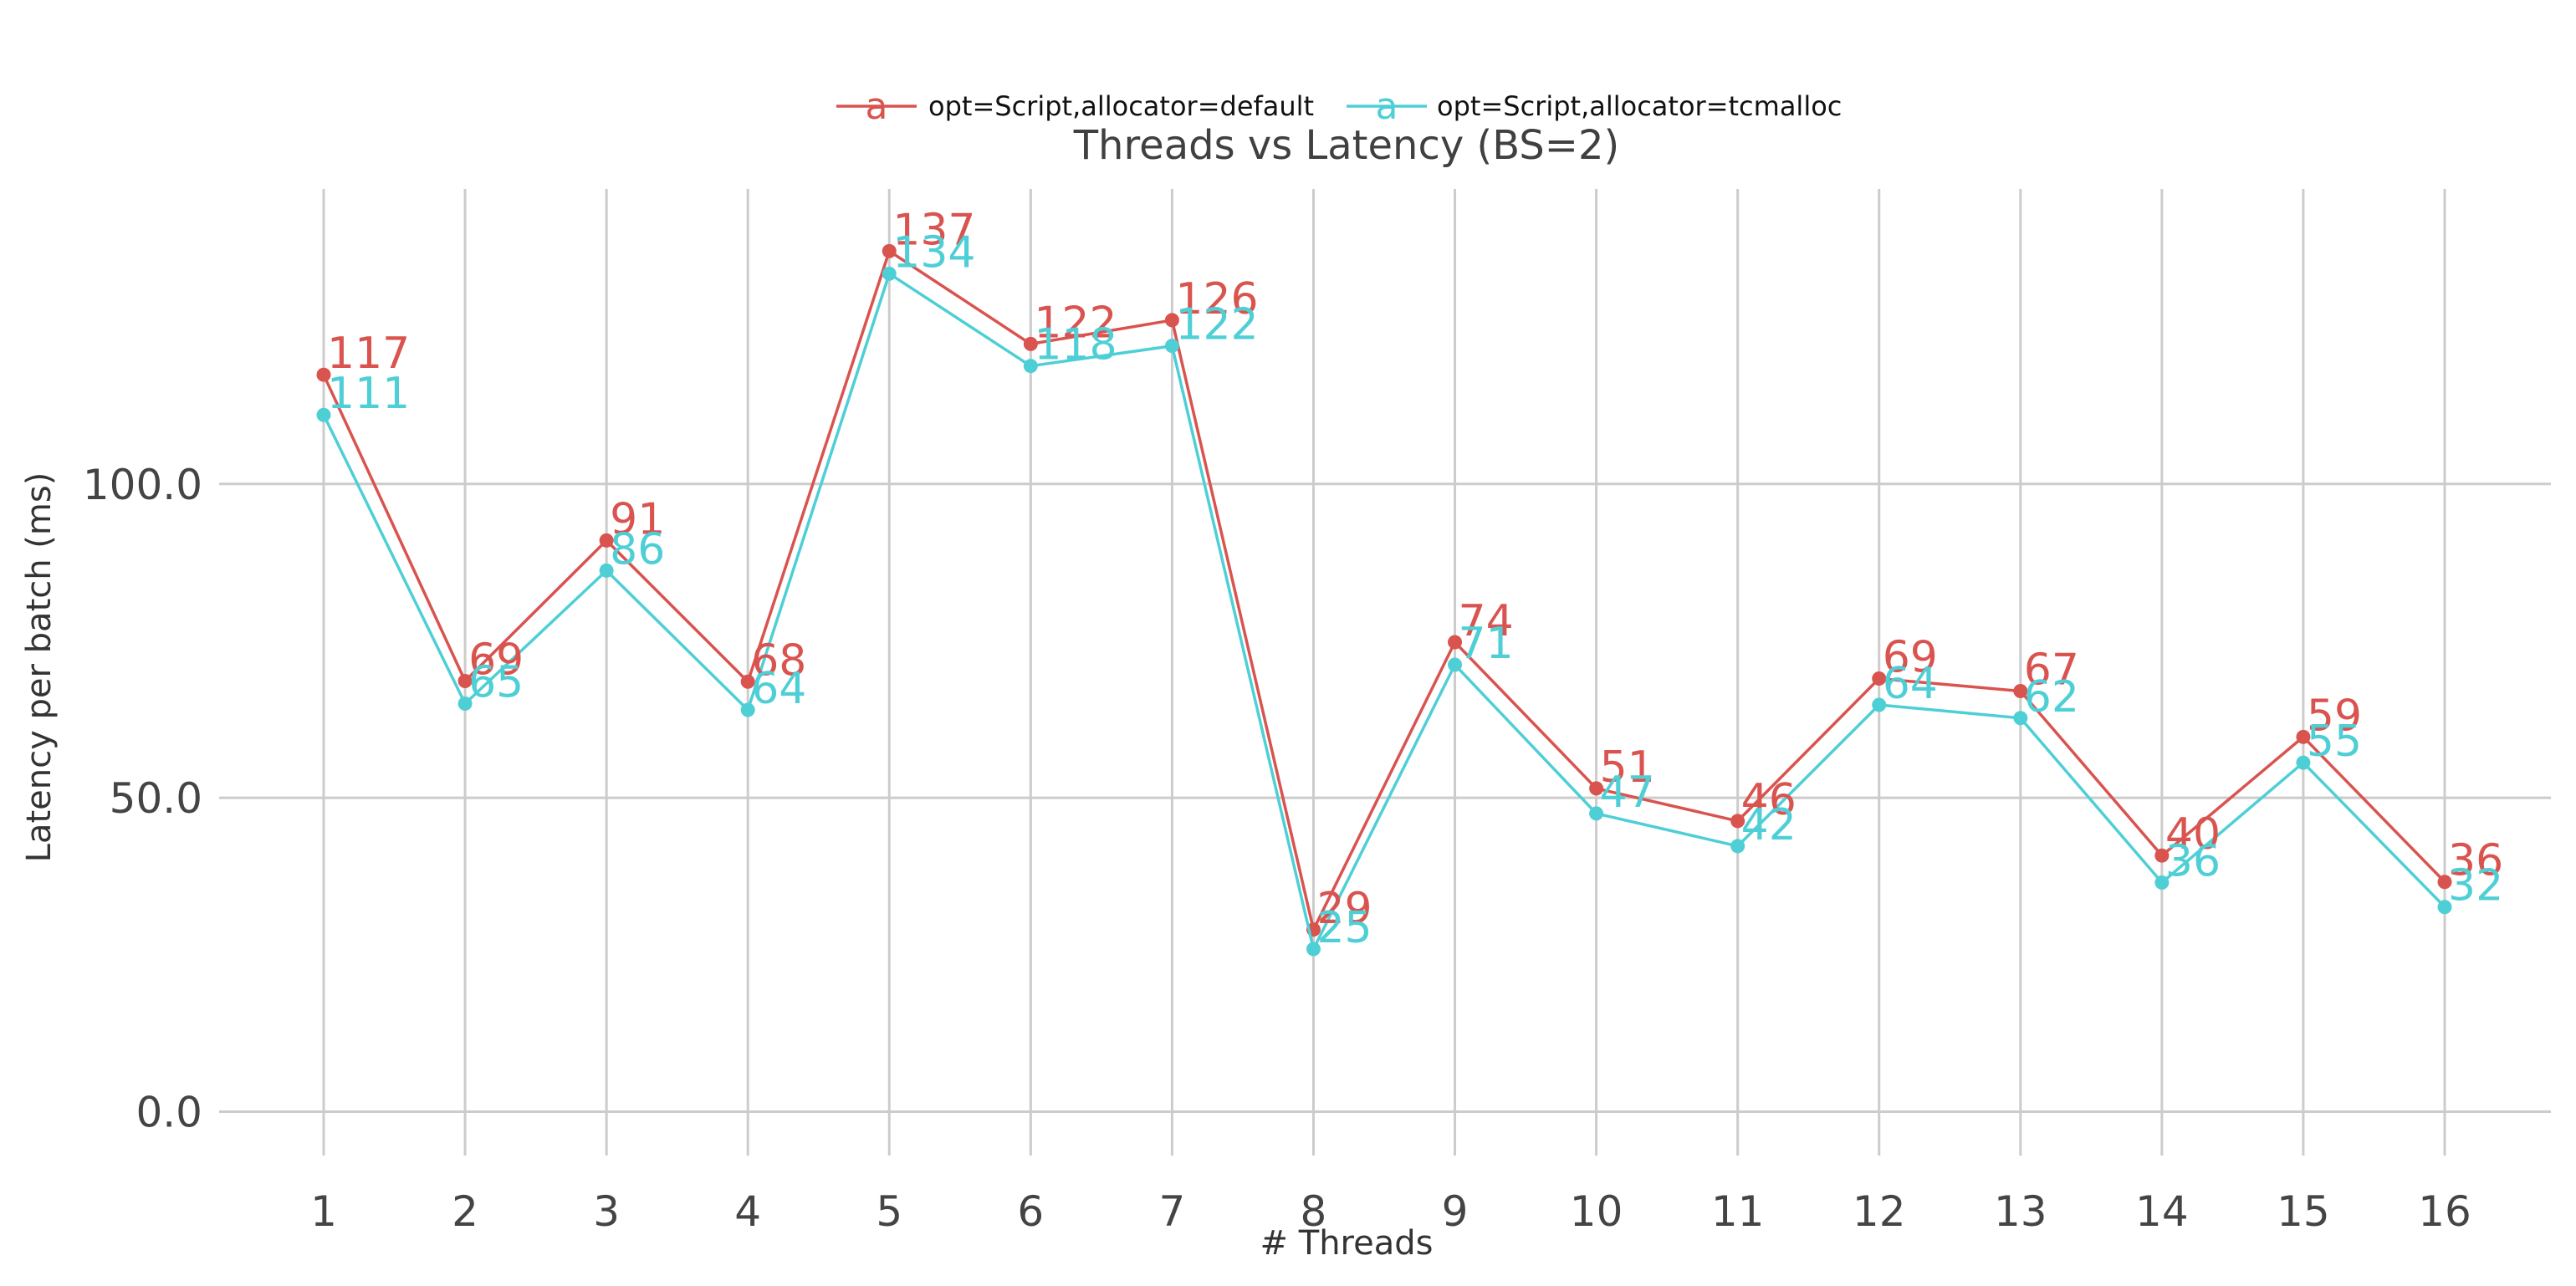  Describe the element at coordinates (637, 519) in the screenshot. I see `data-label: 91` at that location.